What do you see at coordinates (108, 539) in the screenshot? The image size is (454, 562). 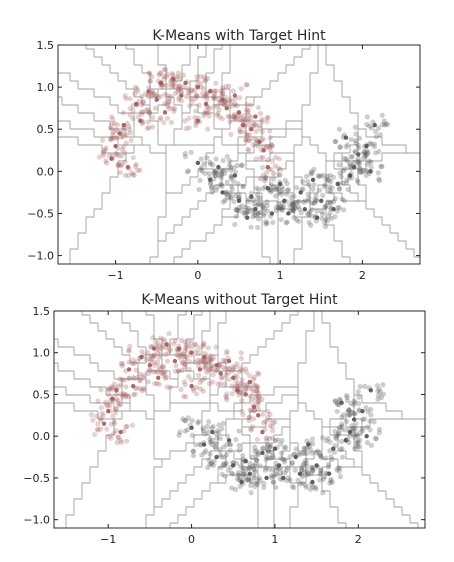 I see `x-tick-label: −1` at bounding box center [108, 539].